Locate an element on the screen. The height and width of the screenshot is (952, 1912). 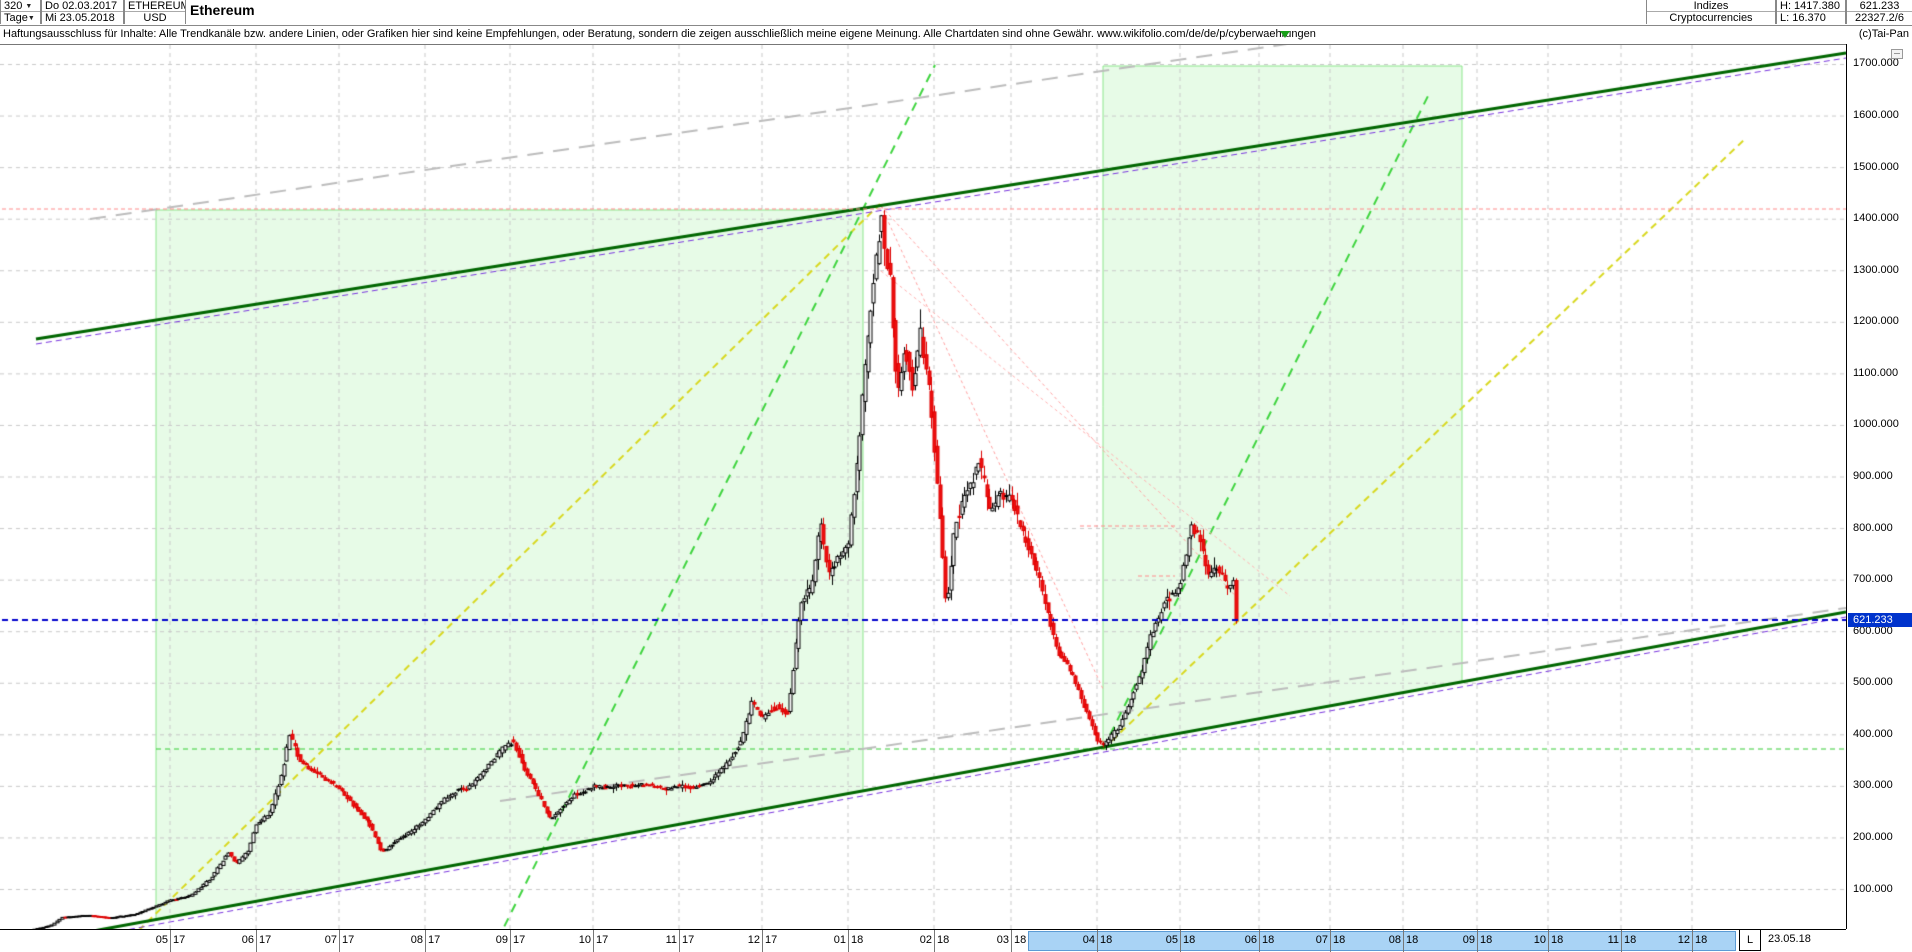
time-axis-tick: 09 17 is located at coordinates (510, 941).